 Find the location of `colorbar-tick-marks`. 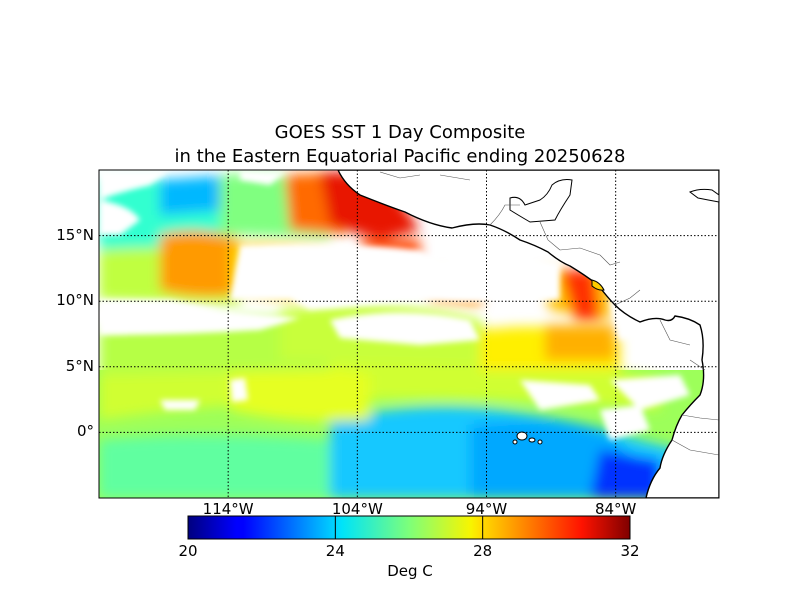

colorbar-tick-marks is located at coordinates (409, 527).